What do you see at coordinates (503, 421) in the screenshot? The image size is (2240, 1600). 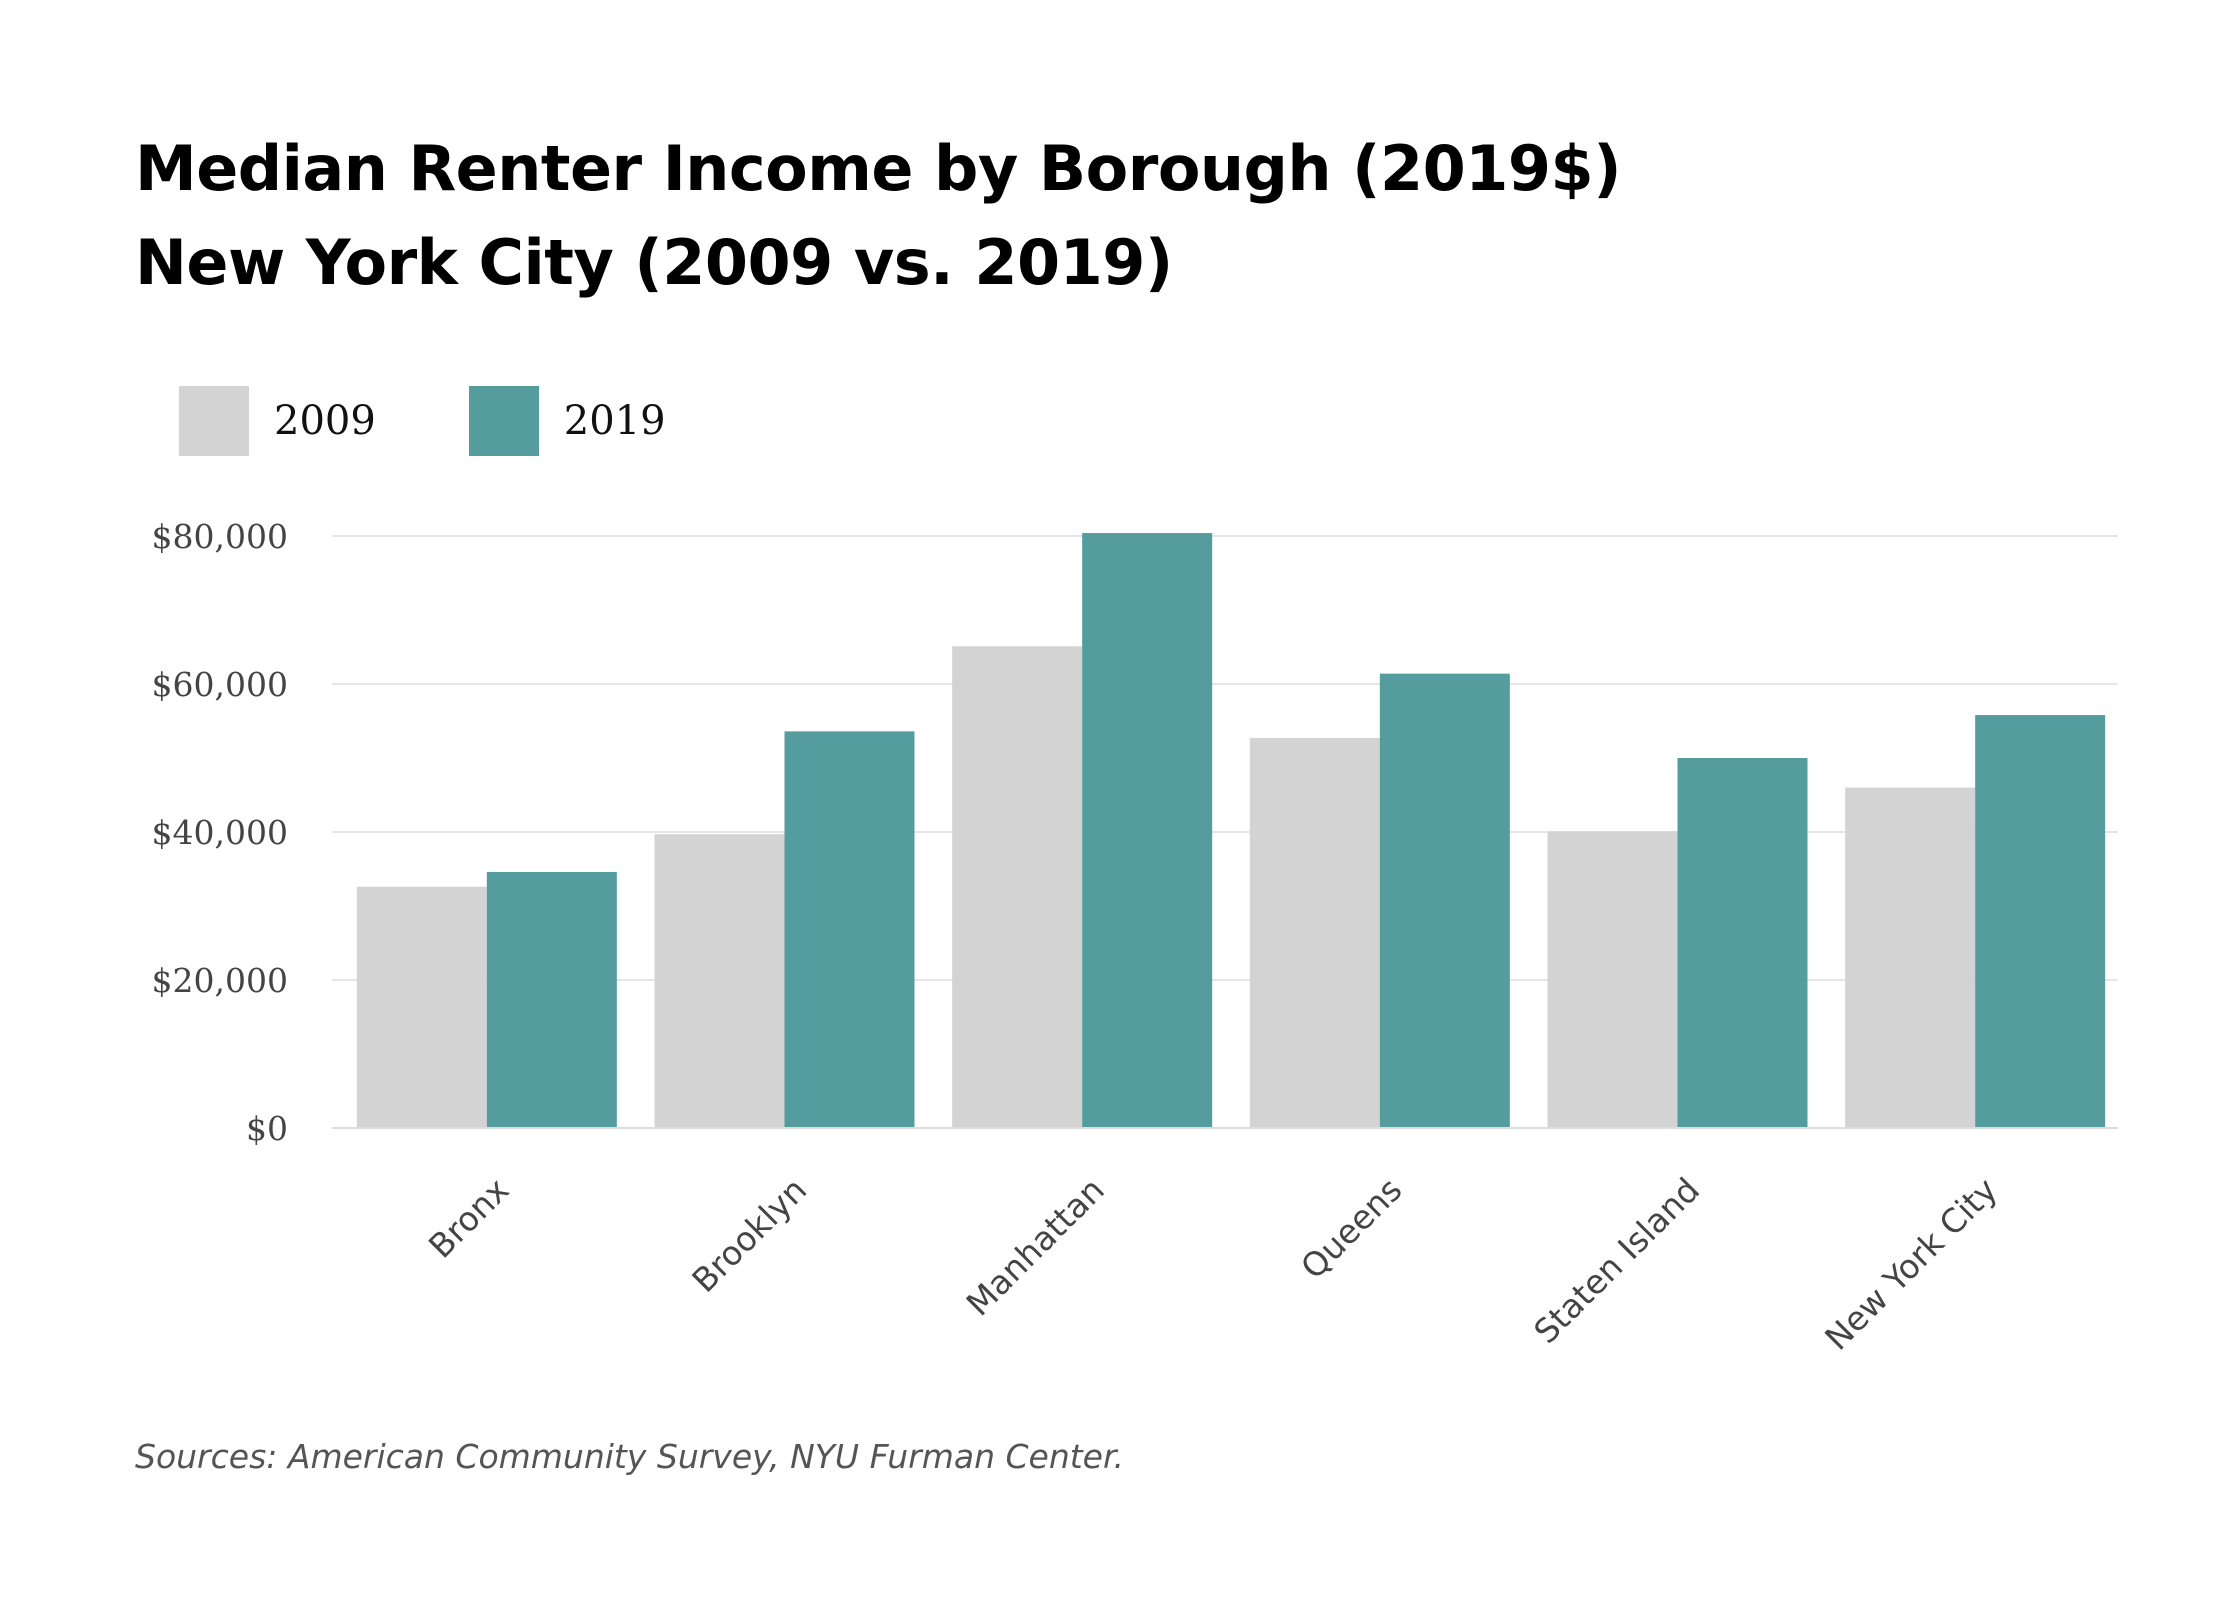 I see `legend-swatch-2019` at bounding box center [503, 421].